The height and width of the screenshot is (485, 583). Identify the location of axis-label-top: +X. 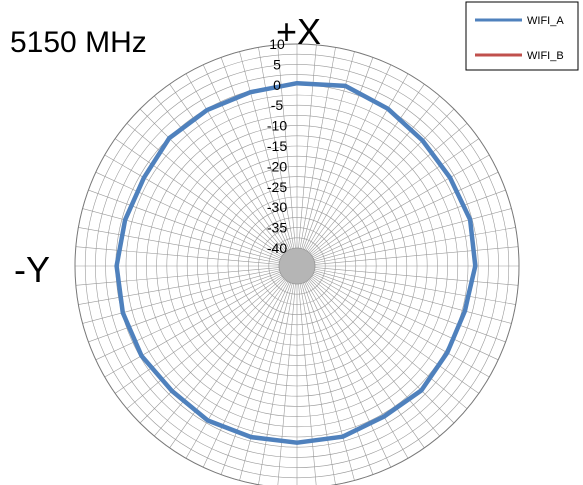
(298, 31).